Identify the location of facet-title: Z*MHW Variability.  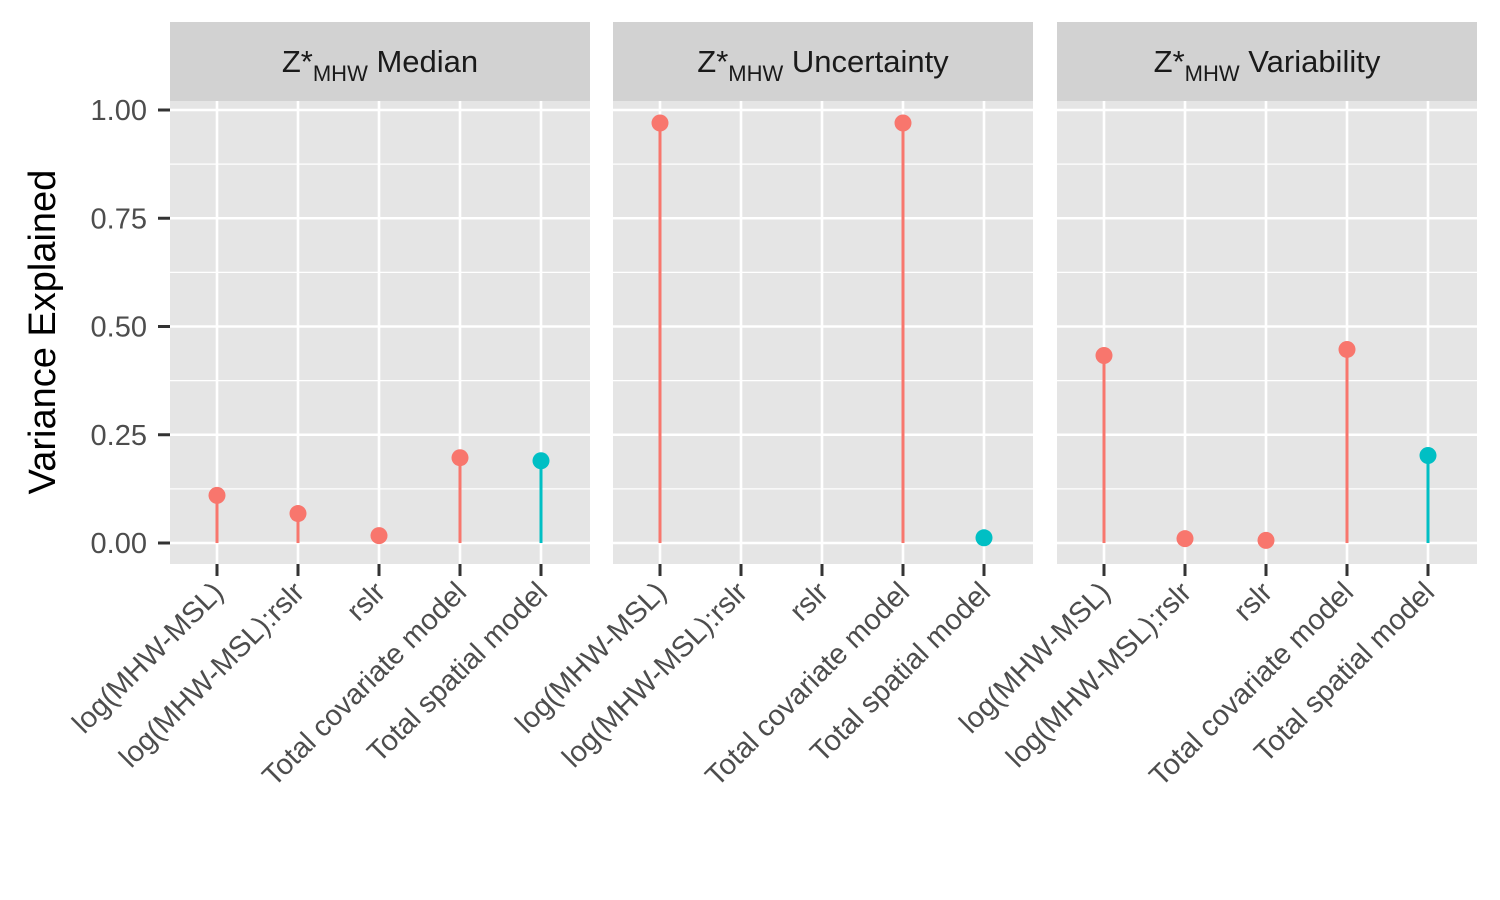
(1267, 65).